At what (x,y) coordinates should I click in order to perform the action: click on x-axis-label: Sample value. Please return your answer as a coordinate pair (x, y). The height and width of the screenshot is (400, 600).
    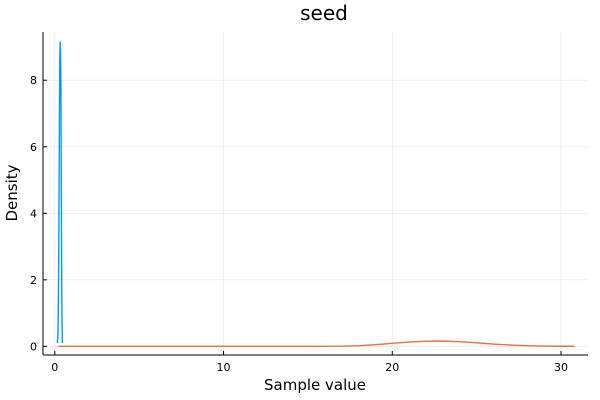
    Looking at the image, I should click on (315, 385).